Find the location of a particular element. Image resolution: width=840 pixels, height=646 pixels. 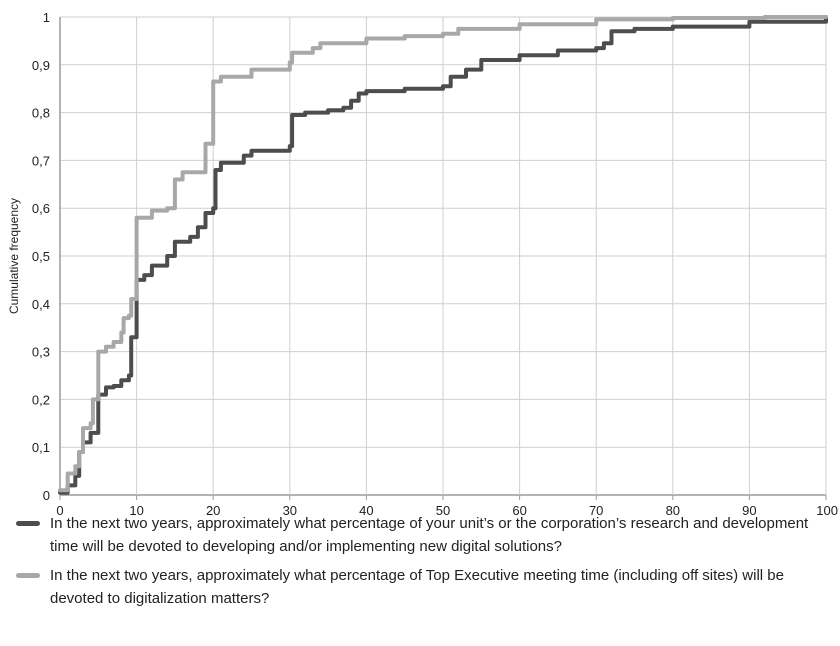

x-tick-label: 20 is located at coordinates (213, 510).